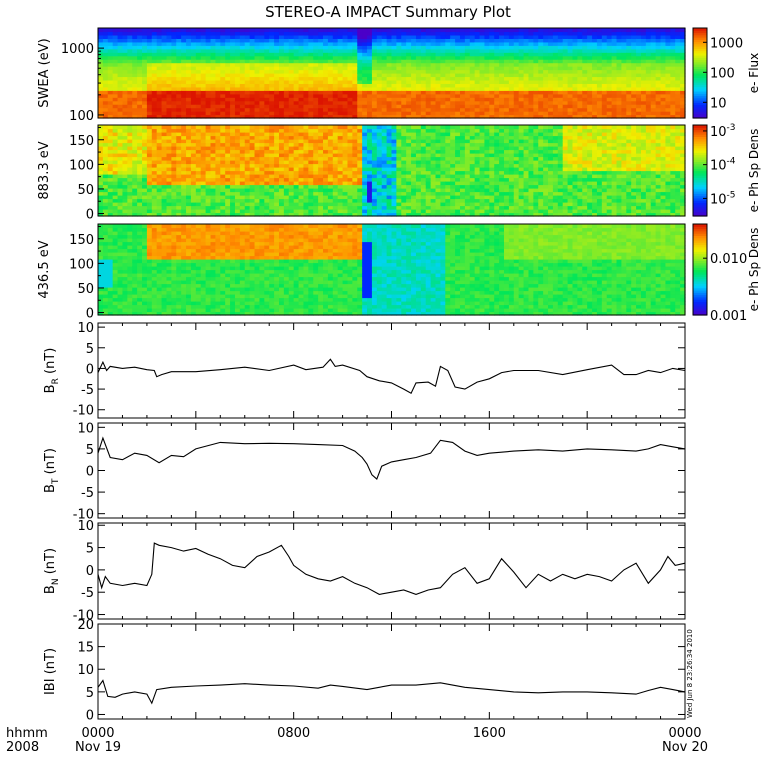  I want to click on line-panel-4: 20 15 10 5 0 IBI (nT), so click(364, 670).